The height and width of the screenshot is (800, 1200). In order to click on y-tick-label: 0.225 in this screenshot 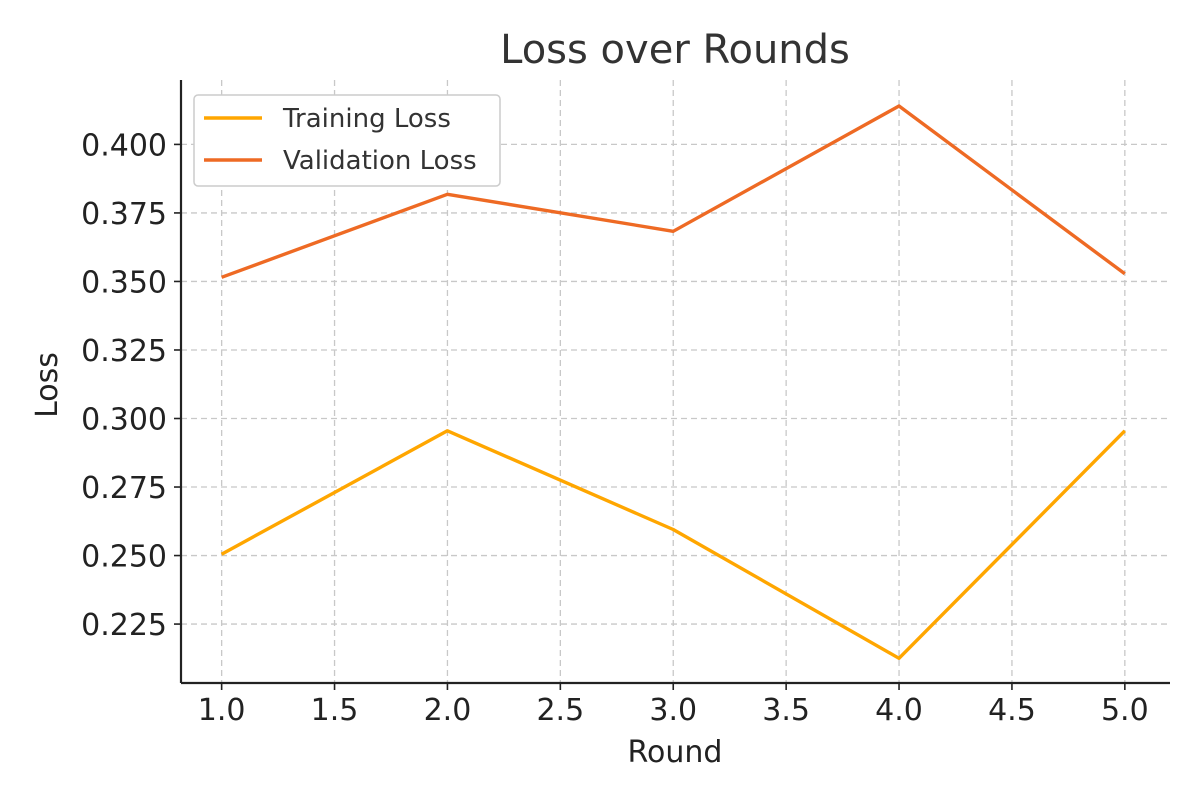, I will do `click(124, 625)`.